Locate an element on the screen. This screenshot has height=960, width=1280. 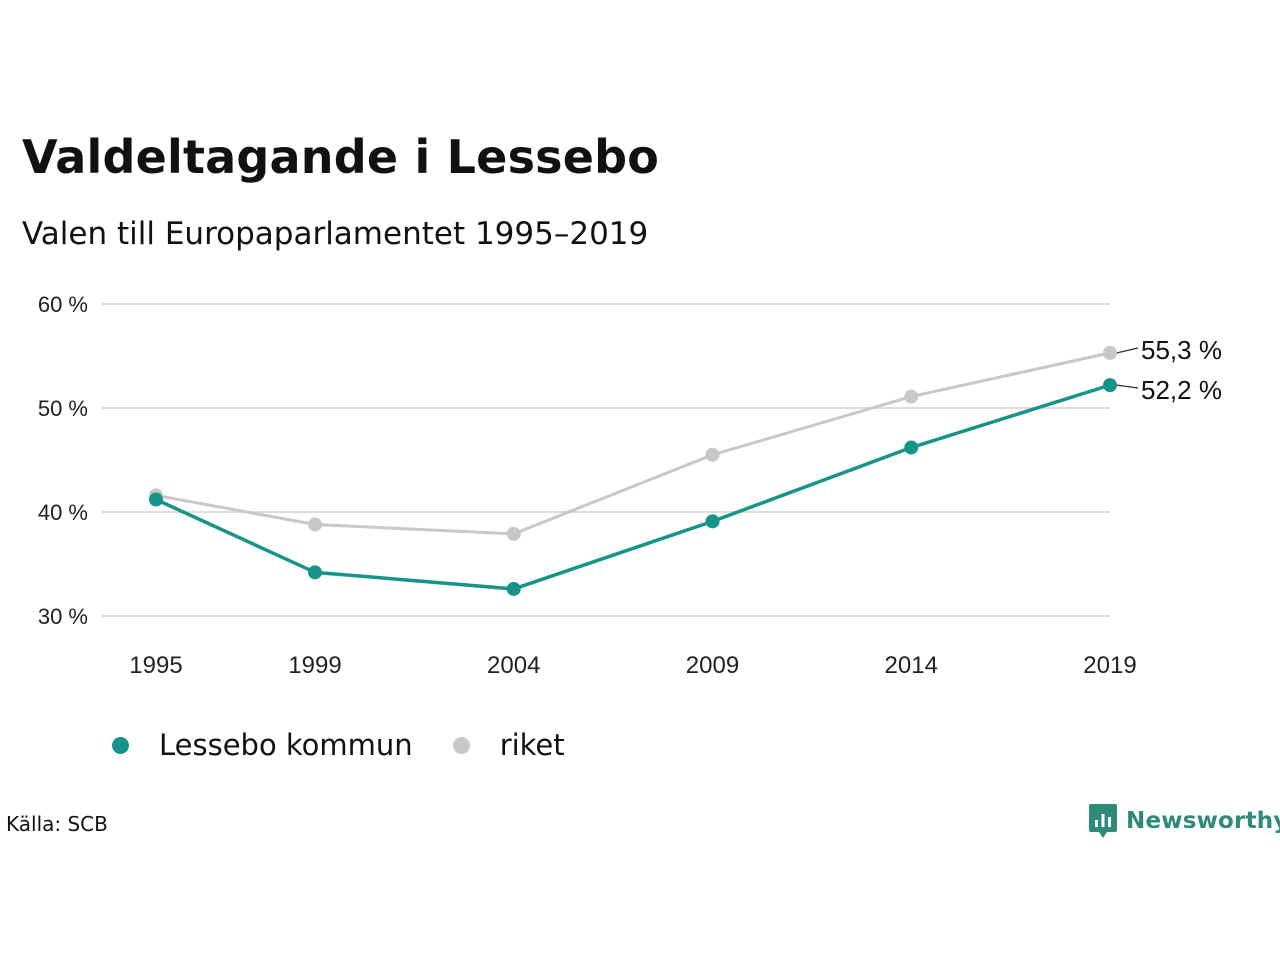
x-tick-label: 2009 is located at coordinates (712, 665).